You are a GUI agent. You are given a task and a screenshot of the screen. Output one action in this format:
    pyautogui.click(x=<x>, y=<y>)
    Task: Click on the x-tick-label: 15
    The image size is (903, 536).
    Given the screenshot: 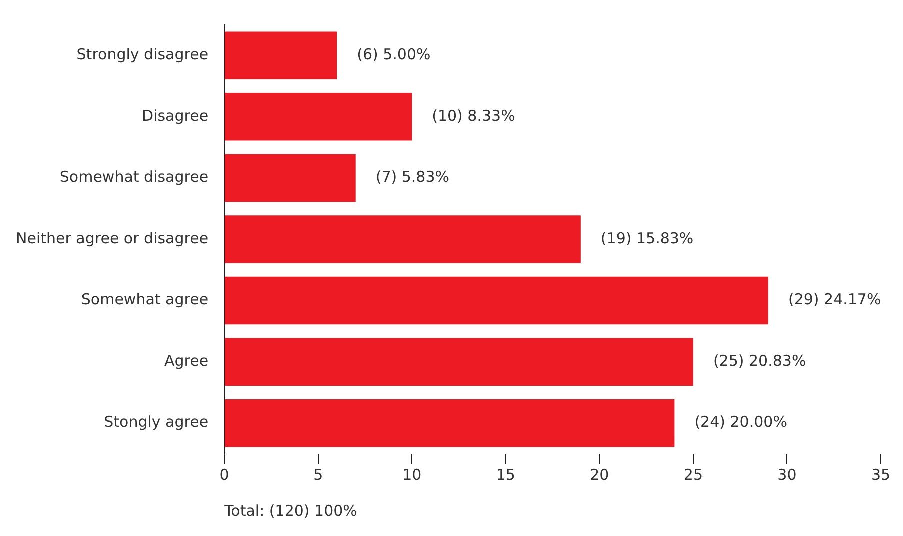 What is the action you would take?
    pyautogui.click(x=506, y=475)
    